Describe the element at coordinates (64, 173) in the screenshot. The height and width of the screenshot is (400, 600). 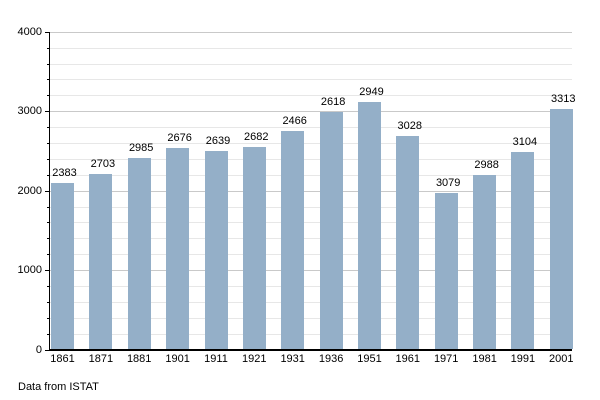
I see `bar-value-label: 2383` at that location.